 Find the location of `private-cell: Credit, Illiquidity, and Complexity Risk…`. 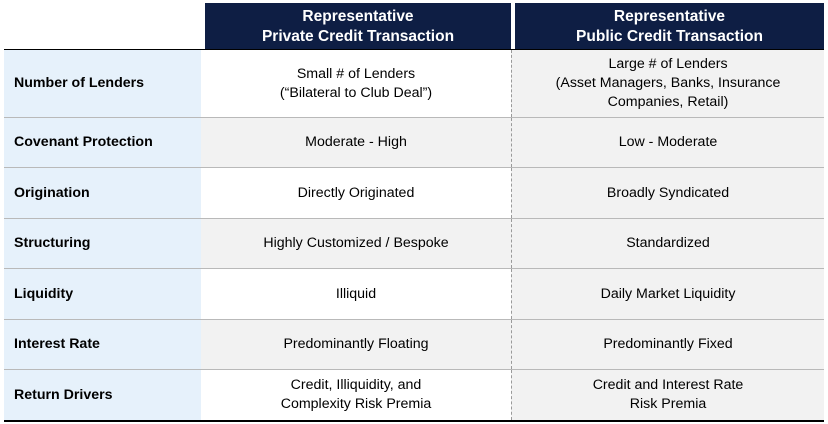

private-cell: Credit, Illiquidity, and Complexity Risk… is located at coordinates (356, 395).